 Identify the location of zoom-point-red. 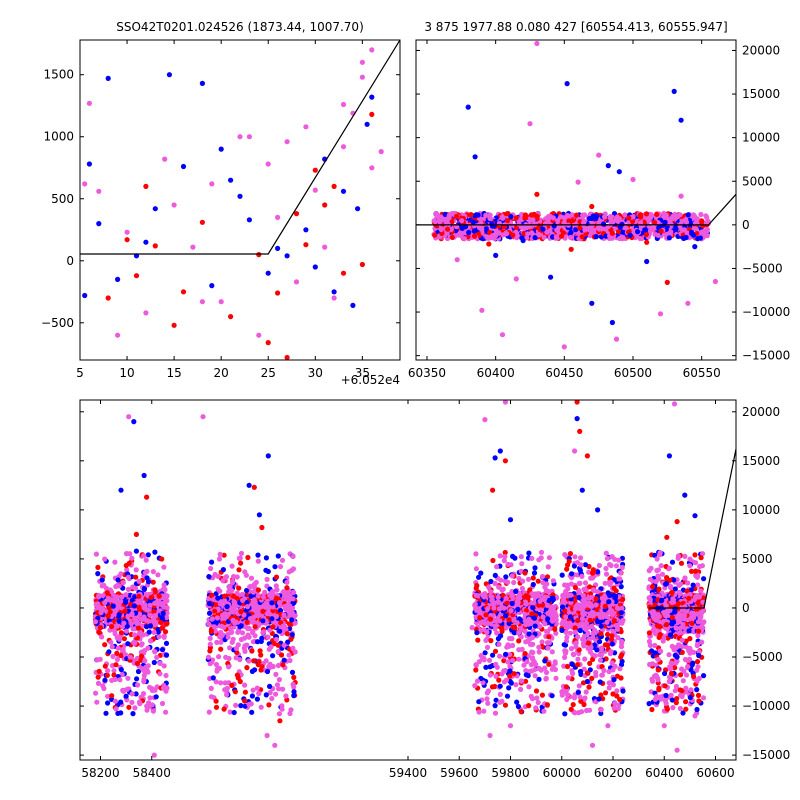
(268, 343).